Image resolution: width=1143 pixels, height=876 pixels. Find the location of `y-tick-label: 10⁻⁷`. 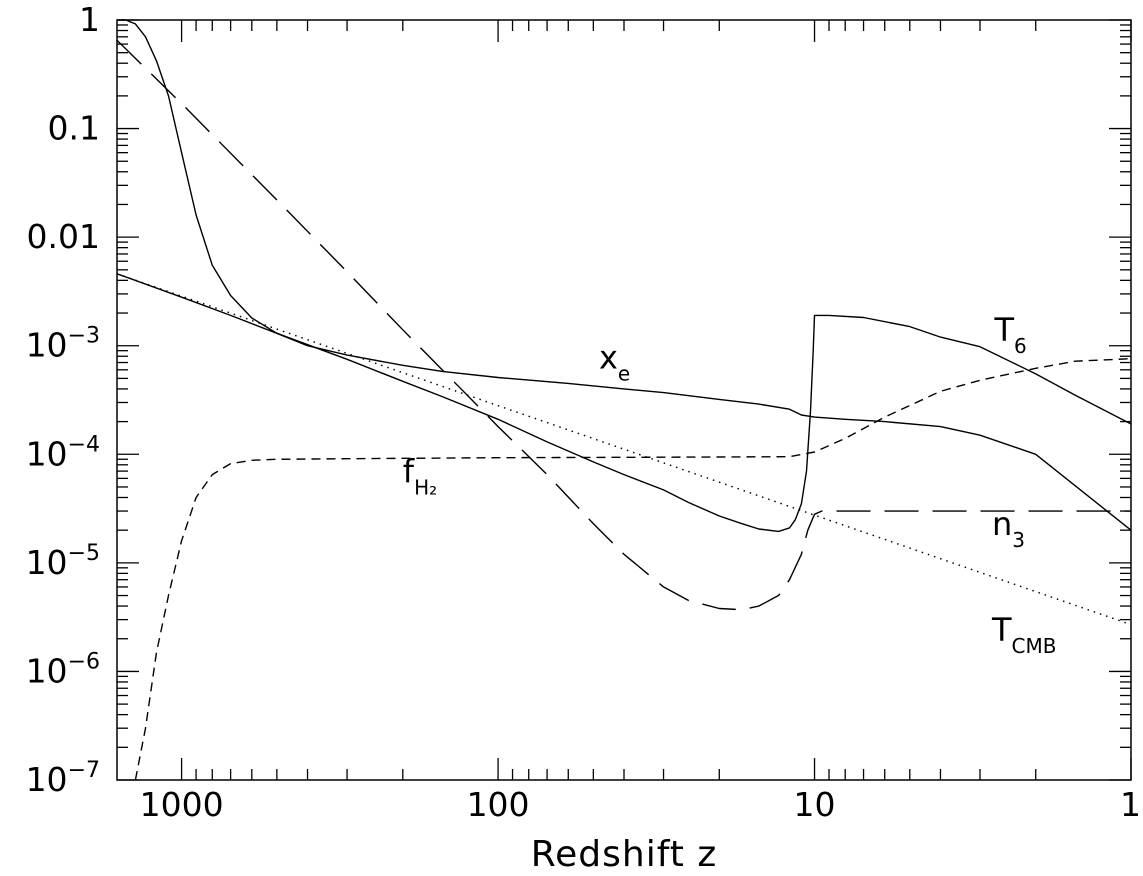

y-tick-label: 10⁻⁷ is located at coordinates (63, 778).